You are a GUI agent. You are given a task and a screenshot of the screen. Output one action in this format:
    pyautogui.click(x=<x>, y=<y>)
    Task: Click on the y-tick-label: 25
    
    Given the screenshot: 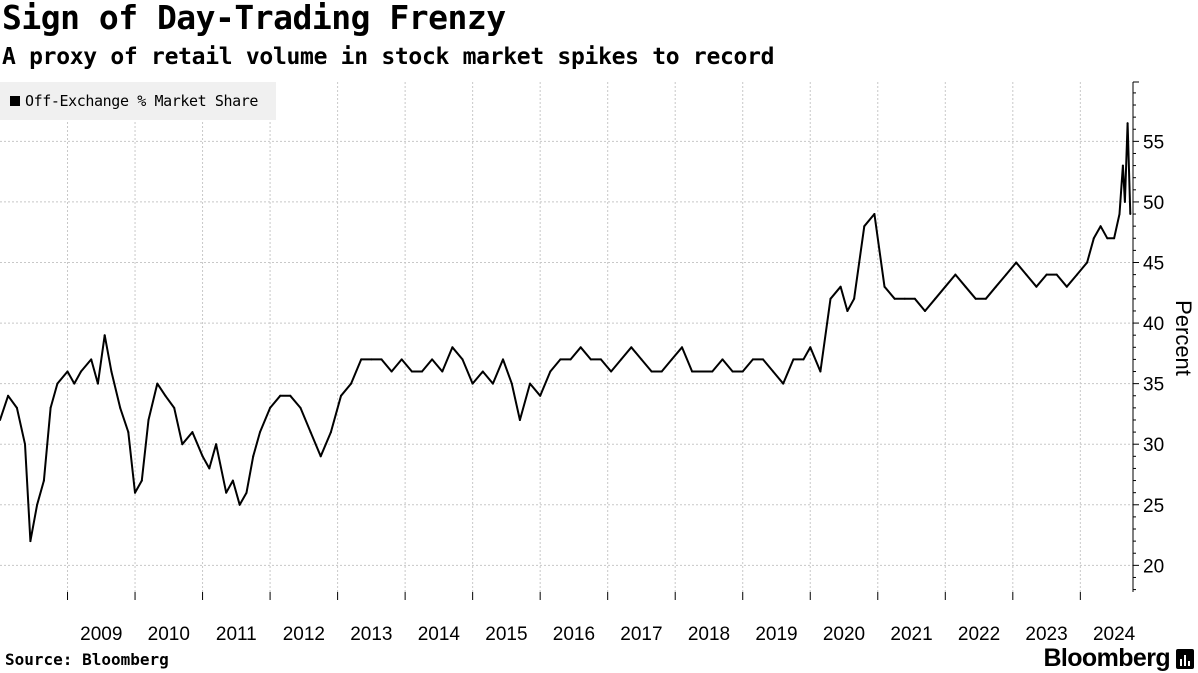 What is the action you would take?
    pyautogui.click(x=1153, y=506)
    